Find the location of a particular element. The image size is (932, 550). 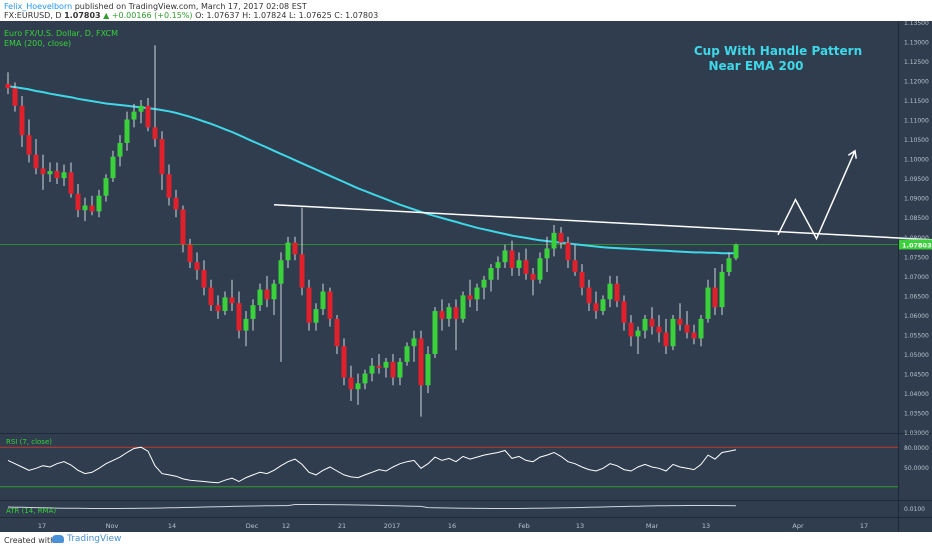

tradingview-icon is located at coordinates (58, 538).